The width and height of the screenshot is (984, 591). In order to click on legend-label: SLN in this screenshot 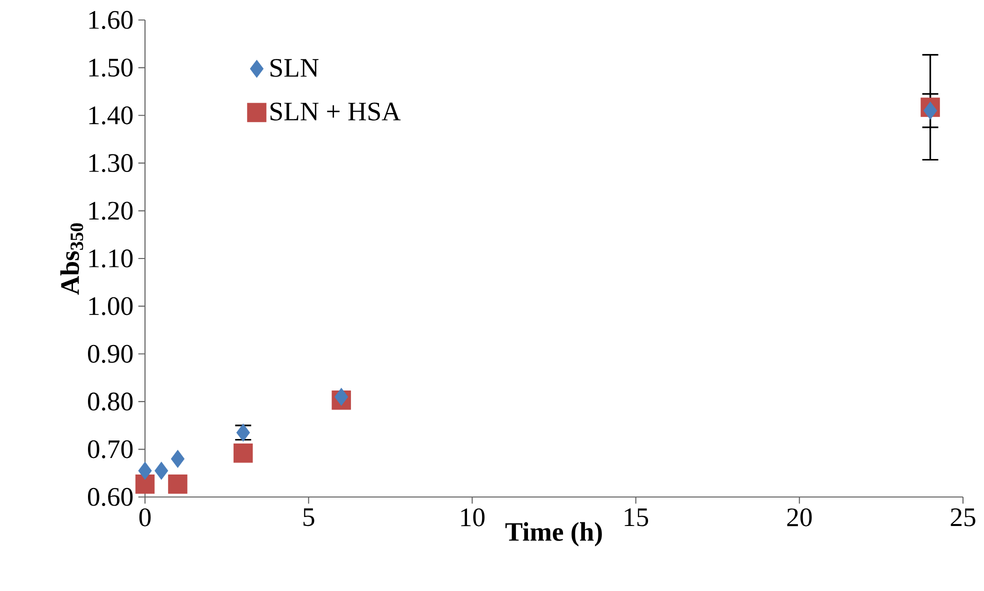, I will do `click(294, 67)`.